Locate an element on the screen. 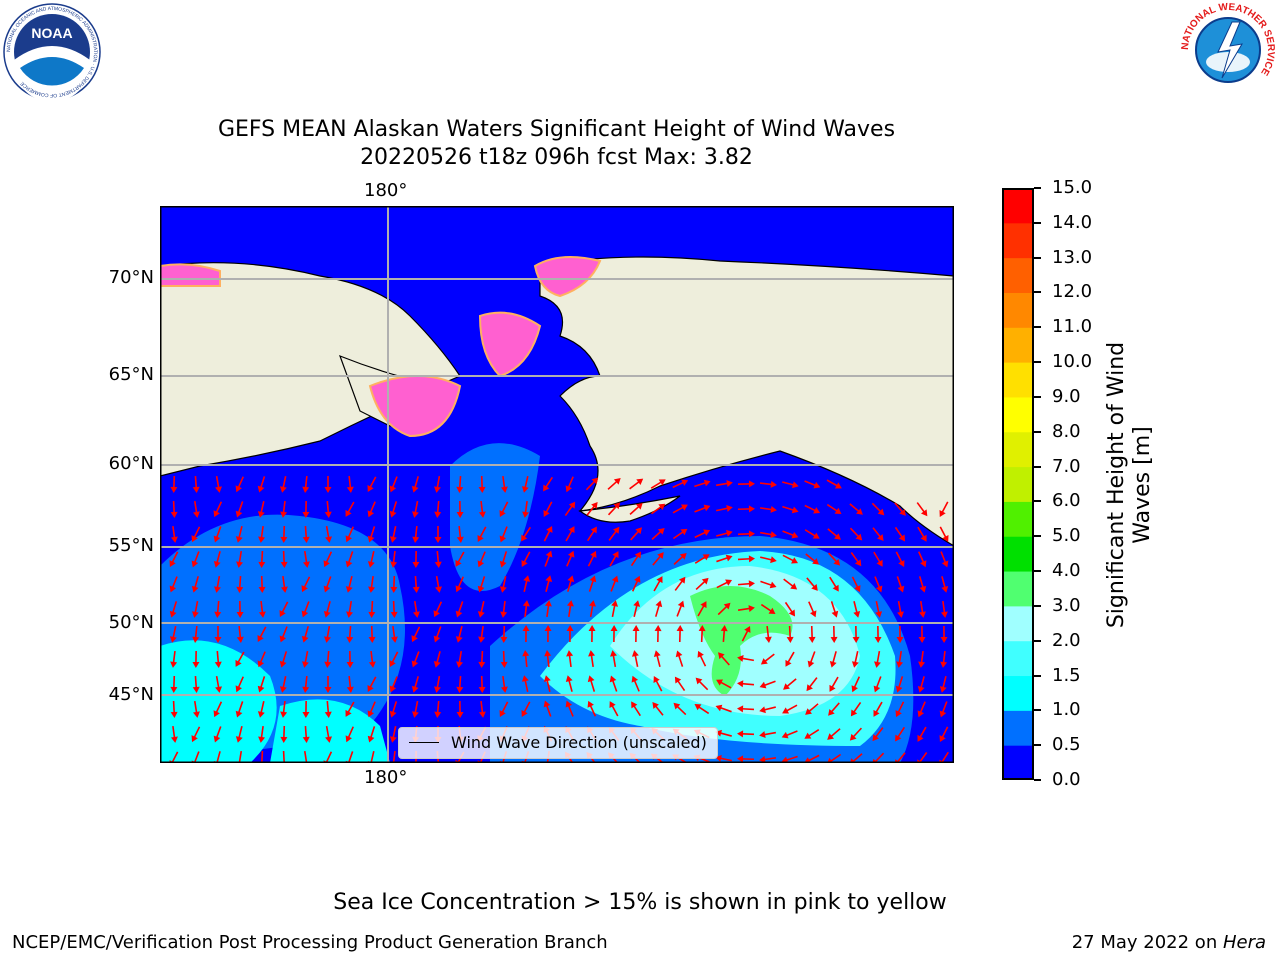 The image size is (1280, 960). wave-field-1m-sw is located at coordinates (218, 701).